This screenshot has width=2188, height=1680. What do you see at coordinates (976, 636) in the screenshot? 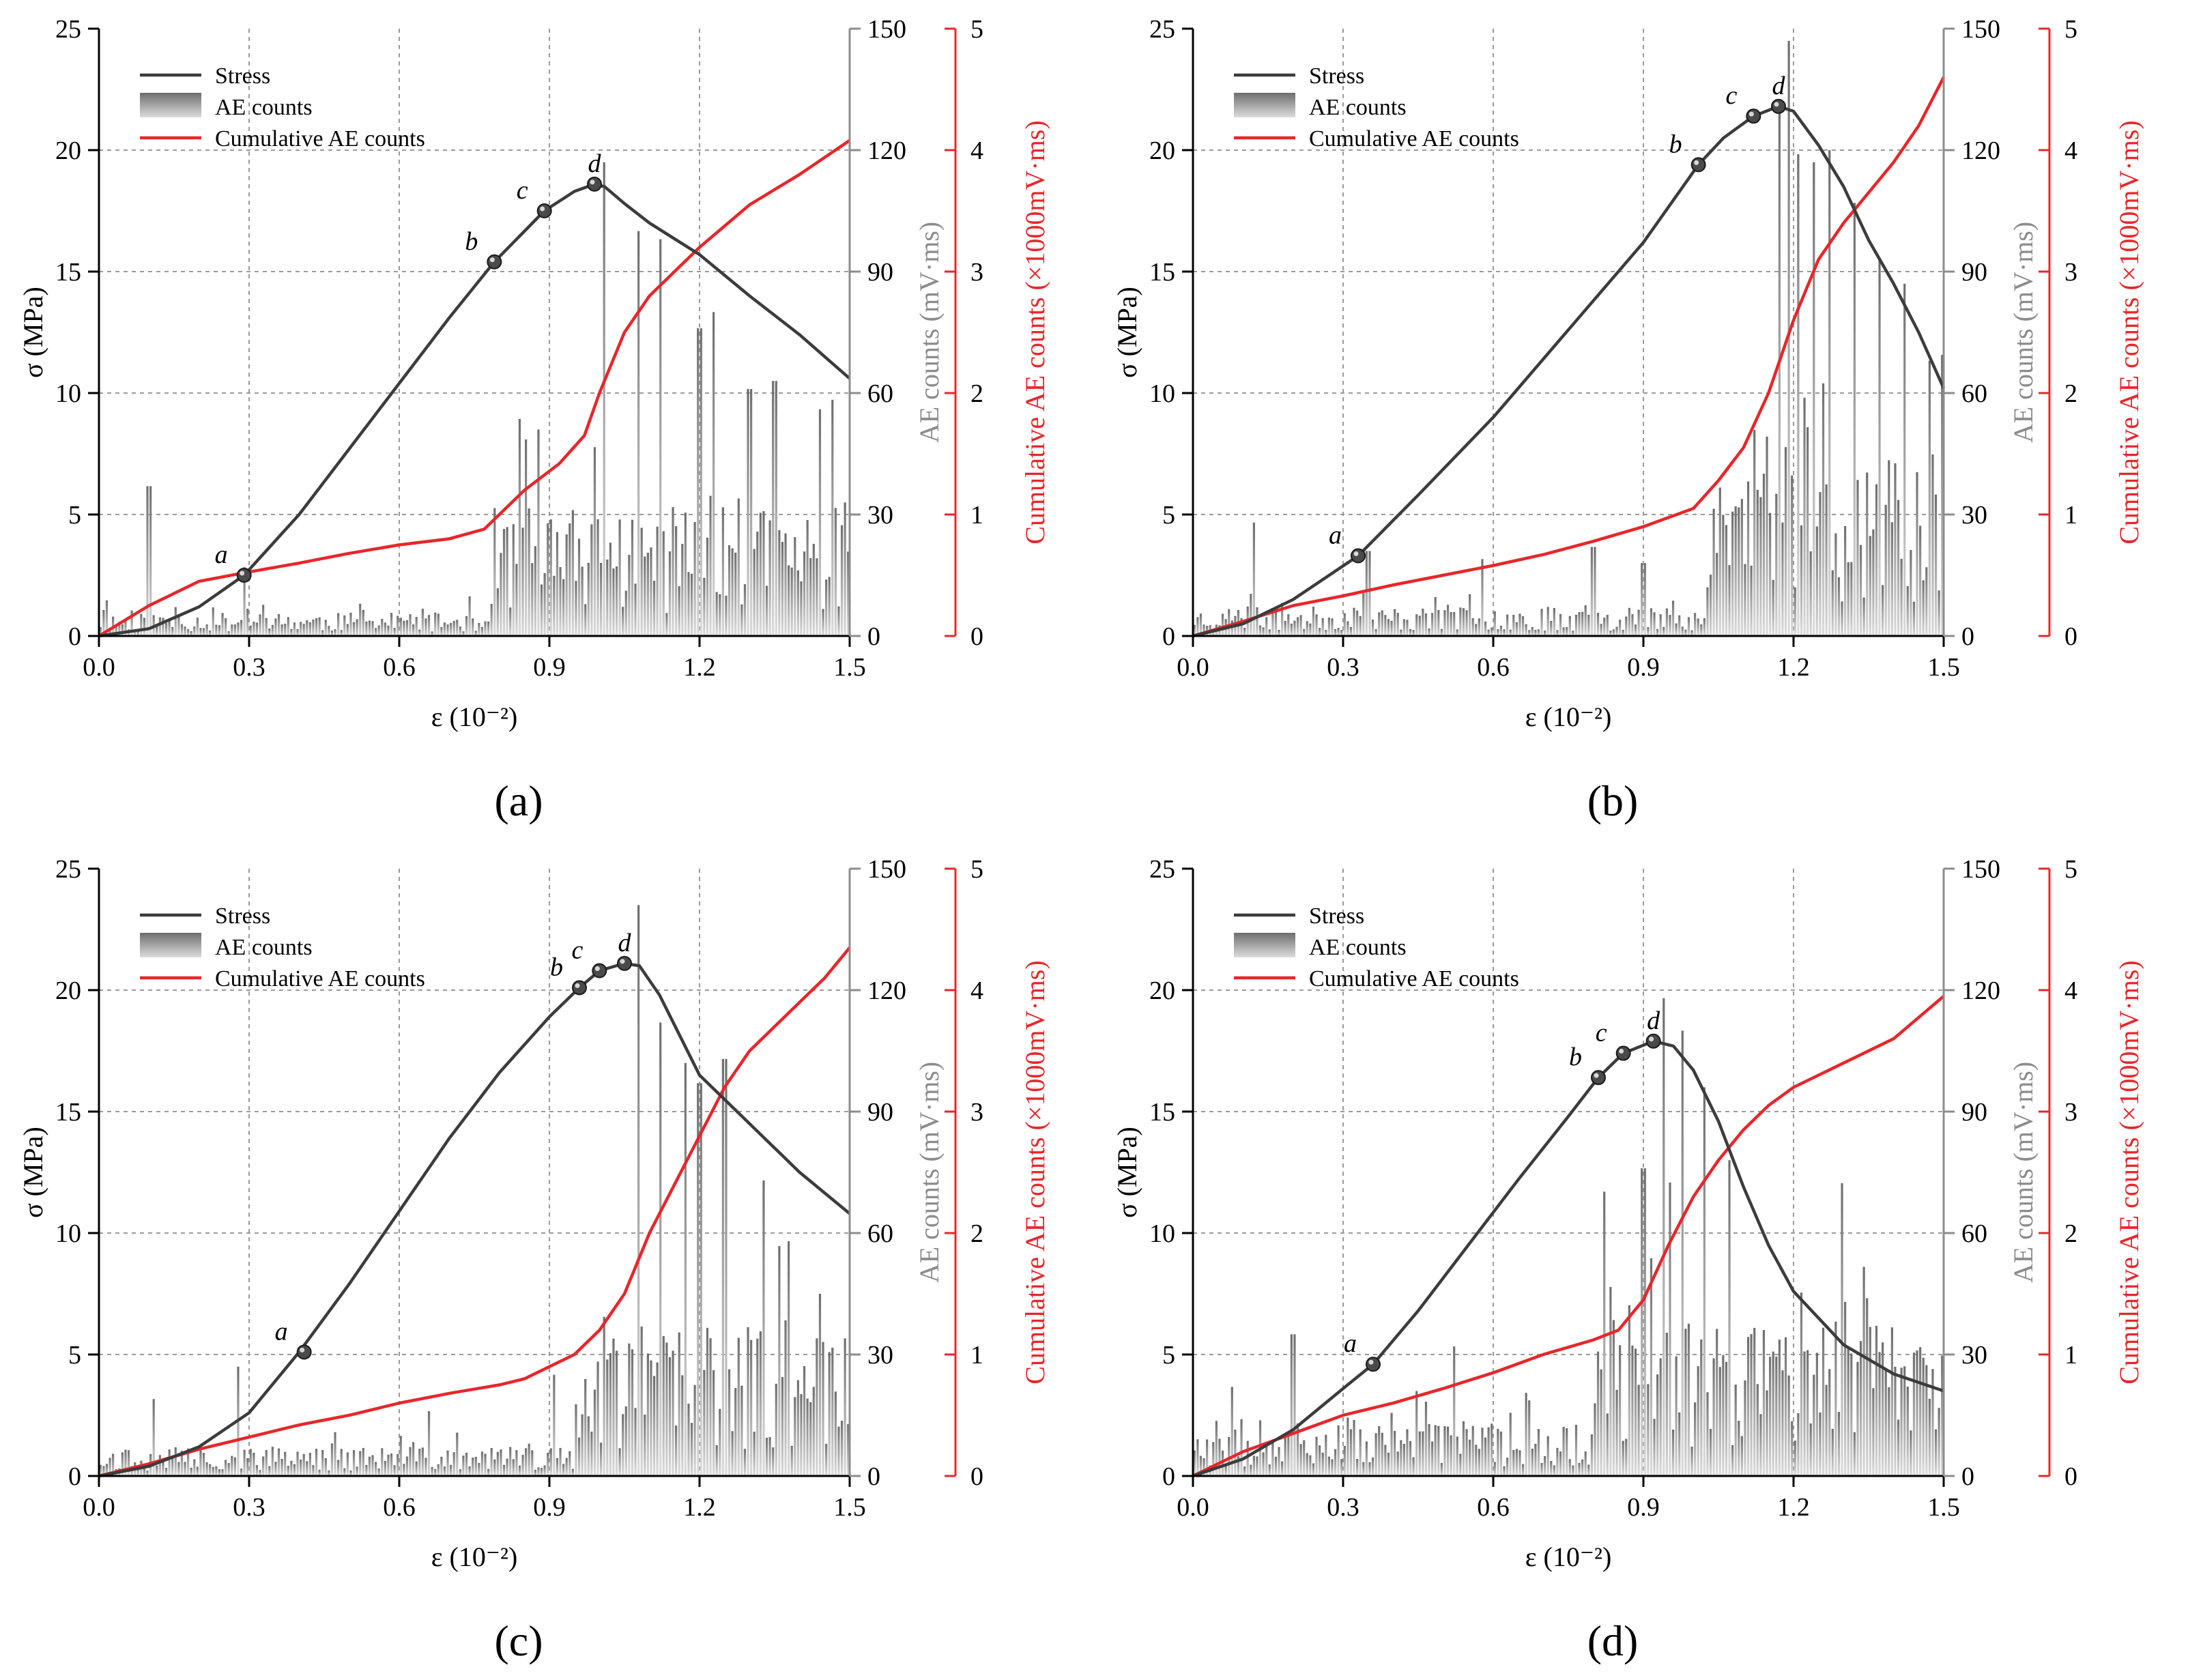
I see `y3-tick-label: 0` at bounding box center [976, 636].